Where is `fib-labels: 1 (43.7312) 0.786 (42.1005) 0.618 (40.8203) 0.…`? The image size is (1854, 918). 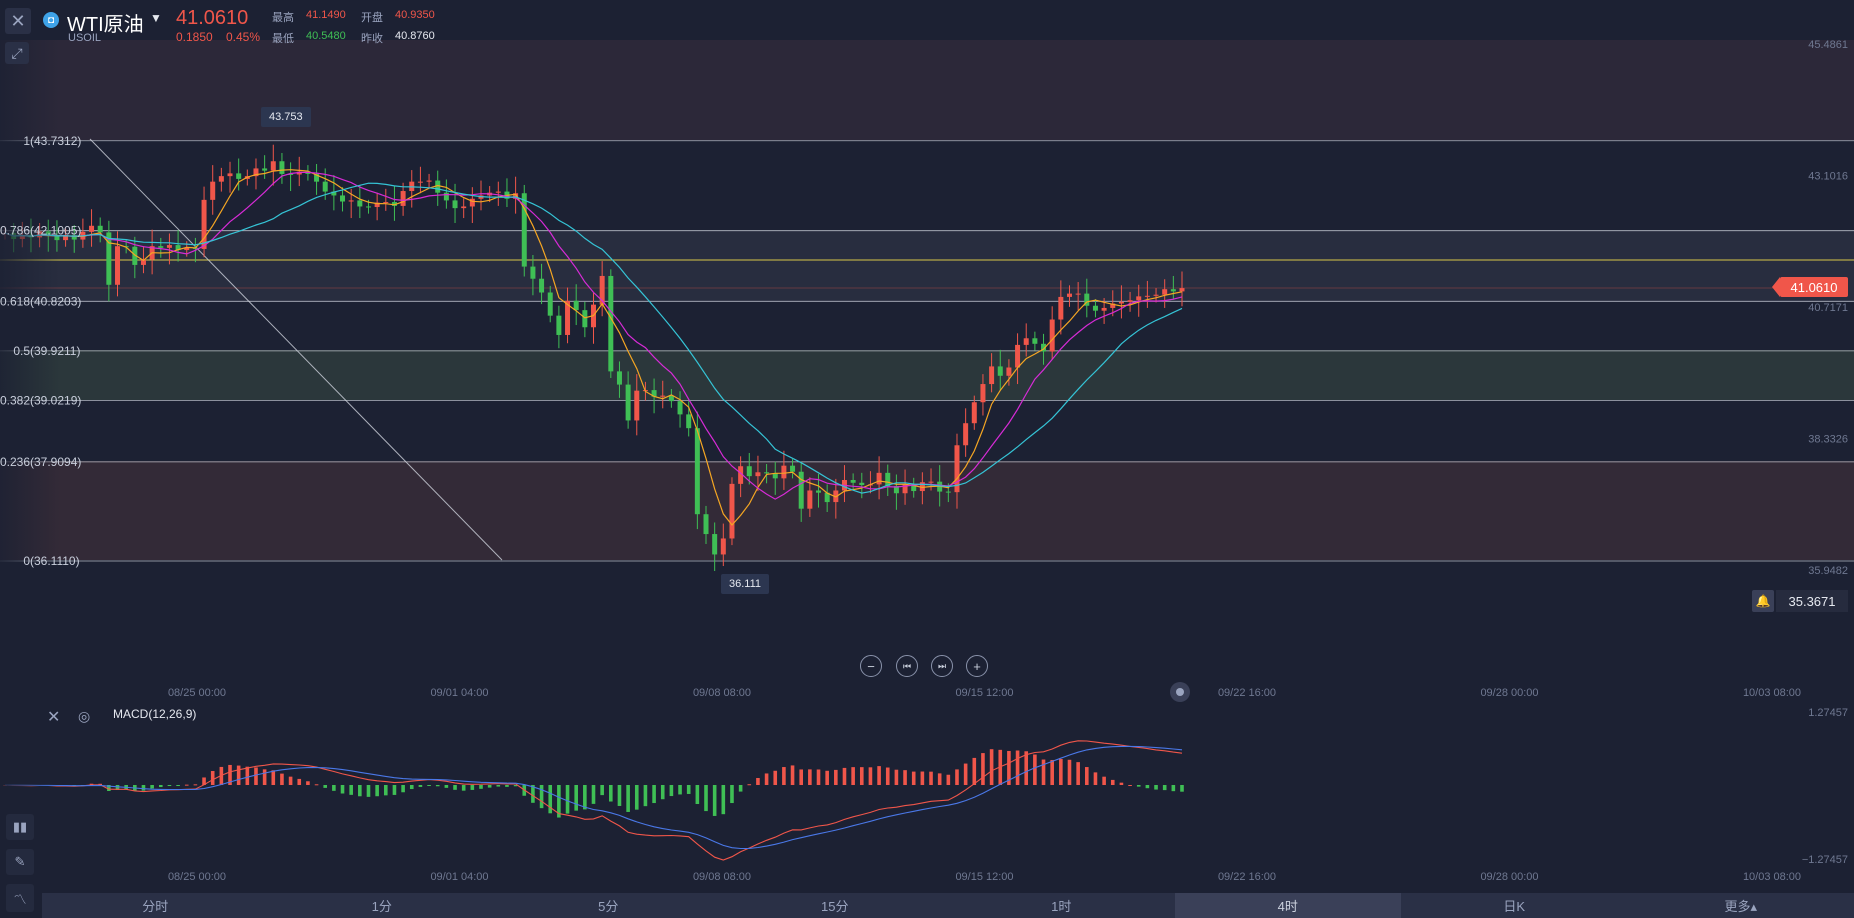
fib-labels: 1 (43.7312) 0.786 (42.1005) 0.618 (40.8203) 0.… is located at coordinates (40, 351).